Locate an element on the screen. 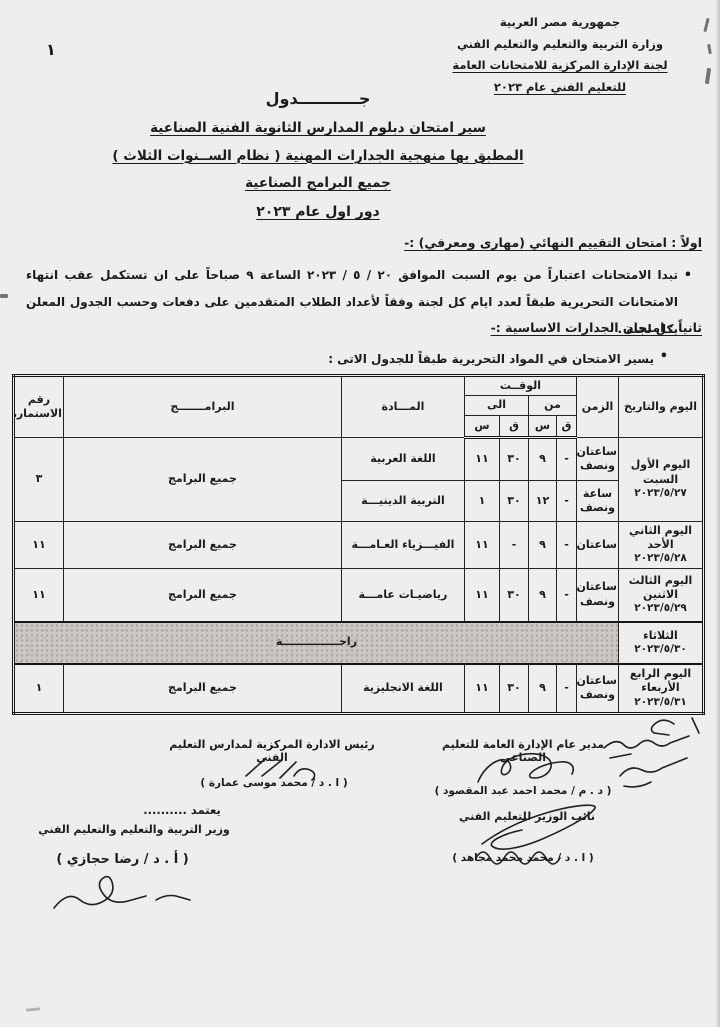  signature-name-hegazy: ( أ . د / رضا حجازي ) is located at coordinates (122, 859).